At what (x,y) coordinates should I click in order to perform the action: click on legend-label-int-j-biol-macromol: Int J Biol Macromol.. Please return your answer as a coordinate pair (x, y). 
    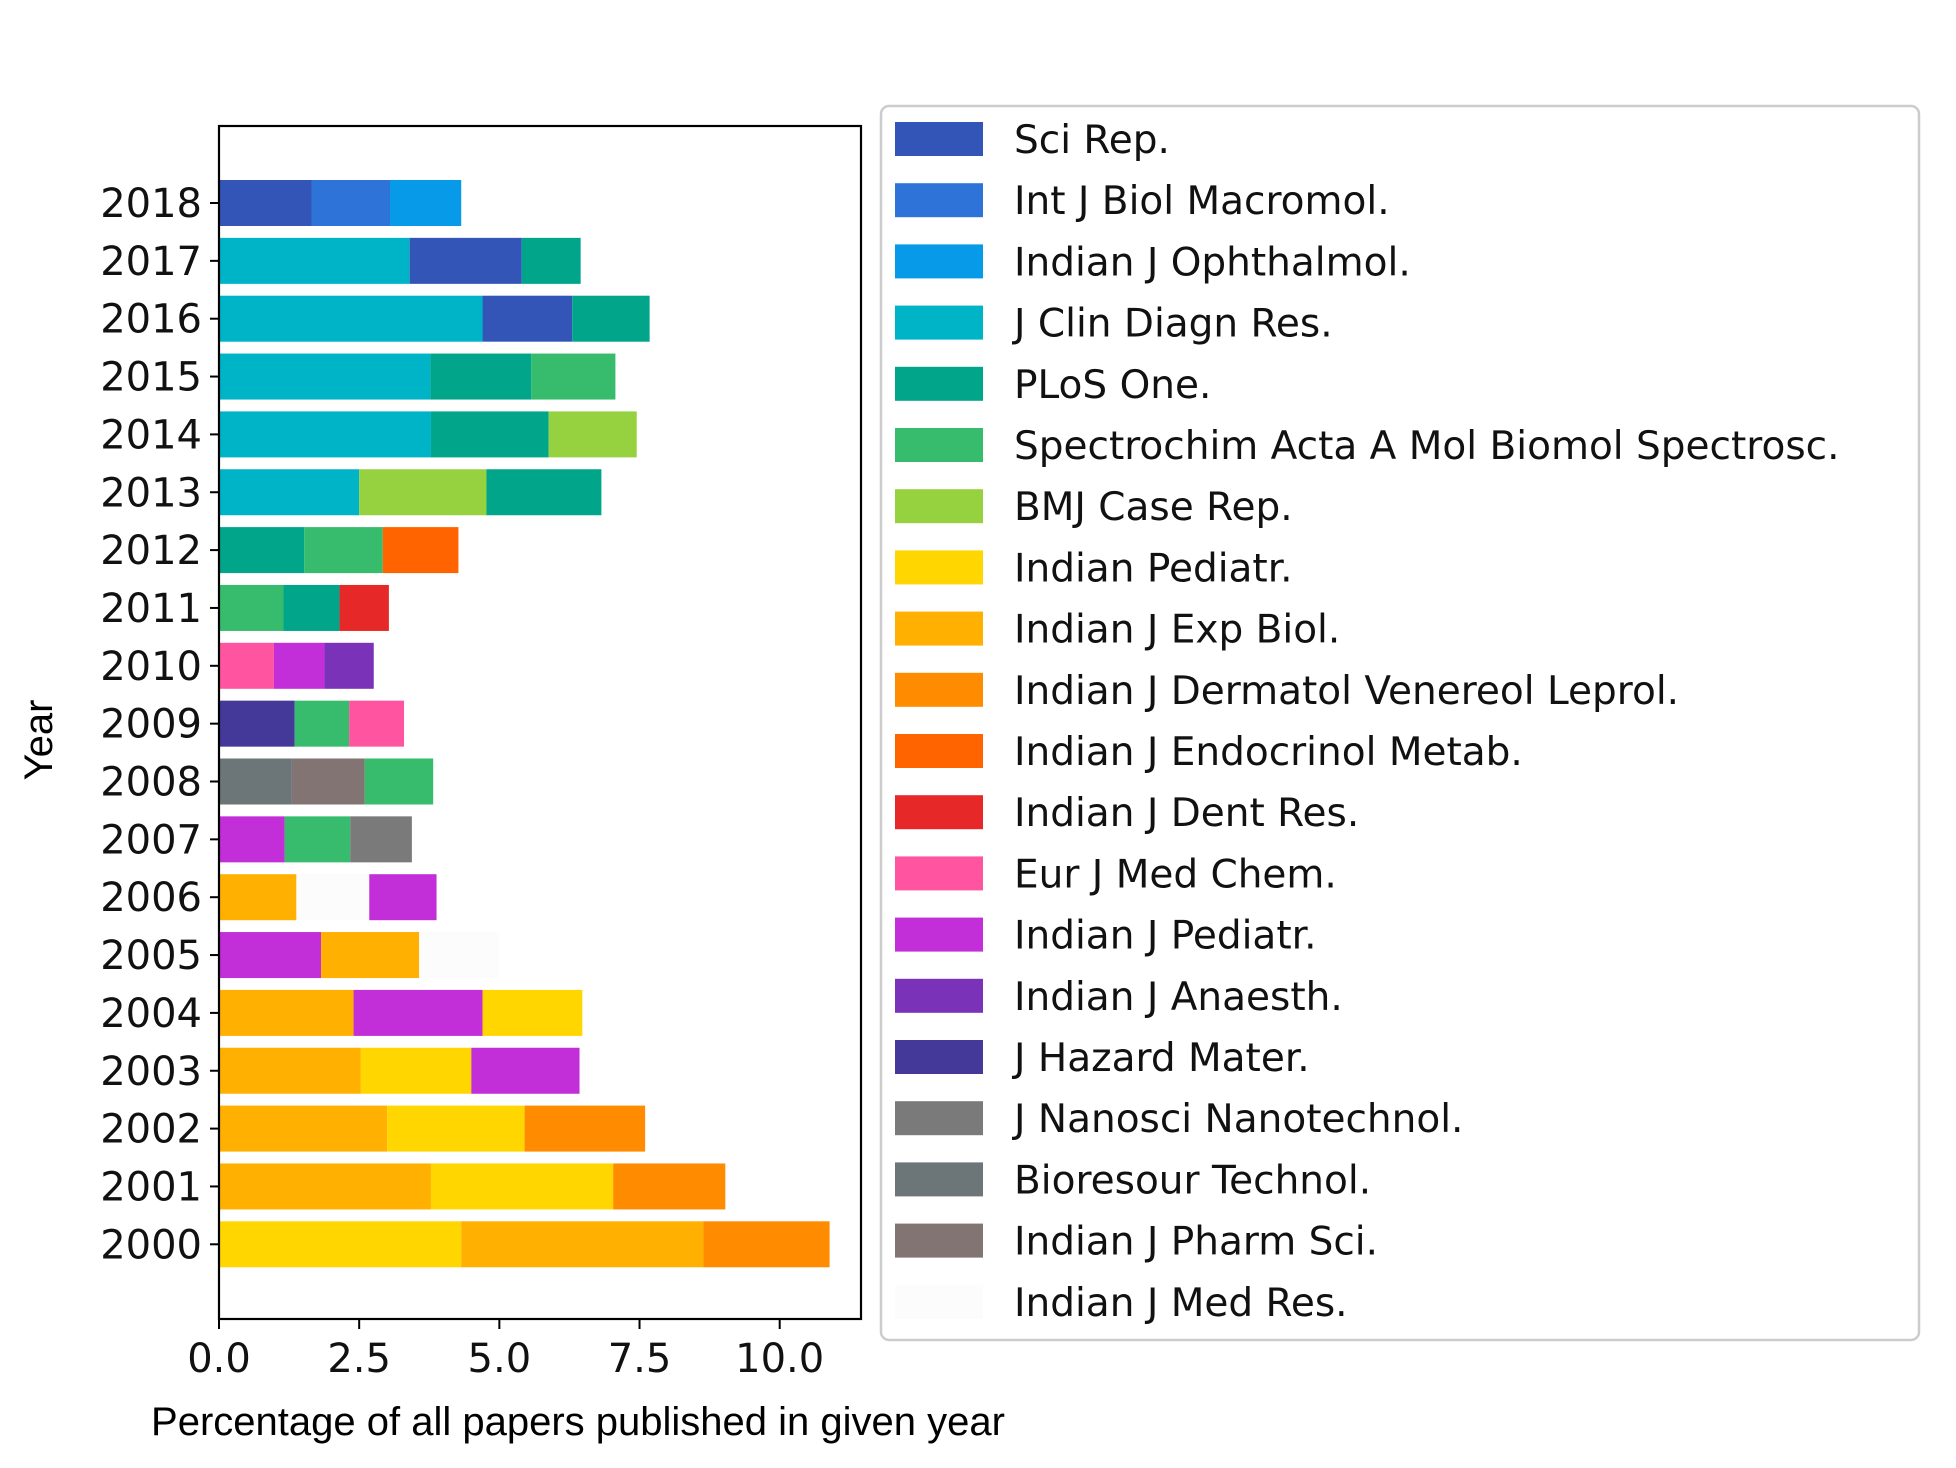
    Looking at the image, I should click on (1202, 201).